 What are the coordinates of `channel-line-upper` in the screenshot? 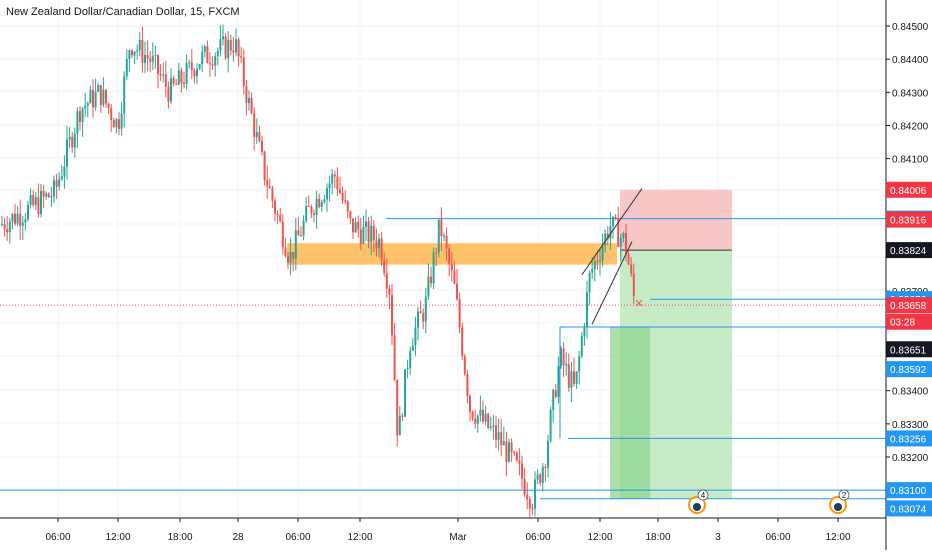 It's located at (612, 231).